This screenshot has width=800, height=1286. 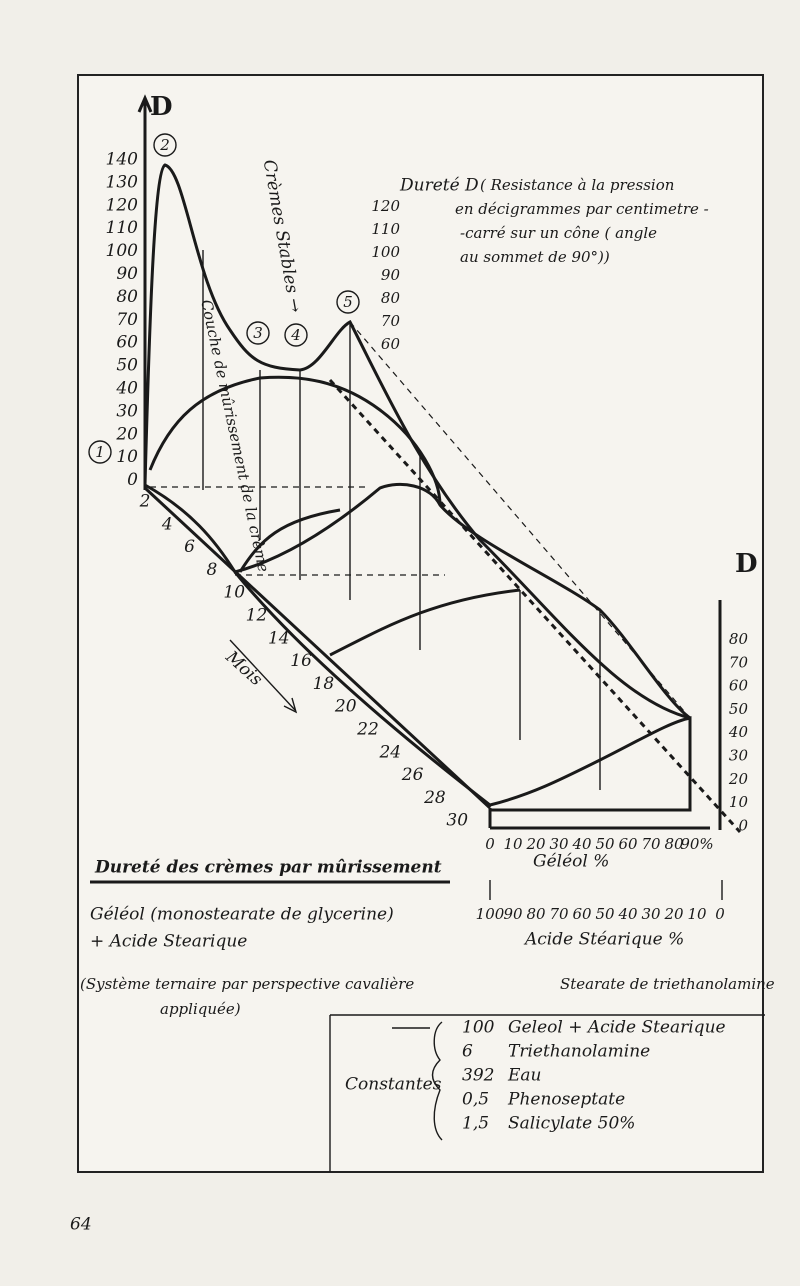 I want to click on circle-label: 4, so click(x=295, y=335).